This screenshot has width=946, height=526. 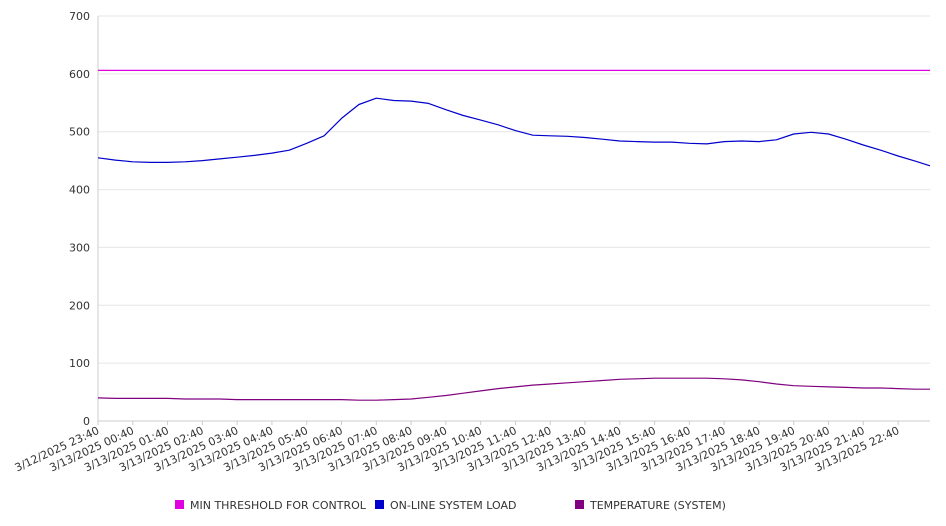 I want to click on legend-label: ON-LINE SYSTEM LOAD, so click(x=453, y=505).